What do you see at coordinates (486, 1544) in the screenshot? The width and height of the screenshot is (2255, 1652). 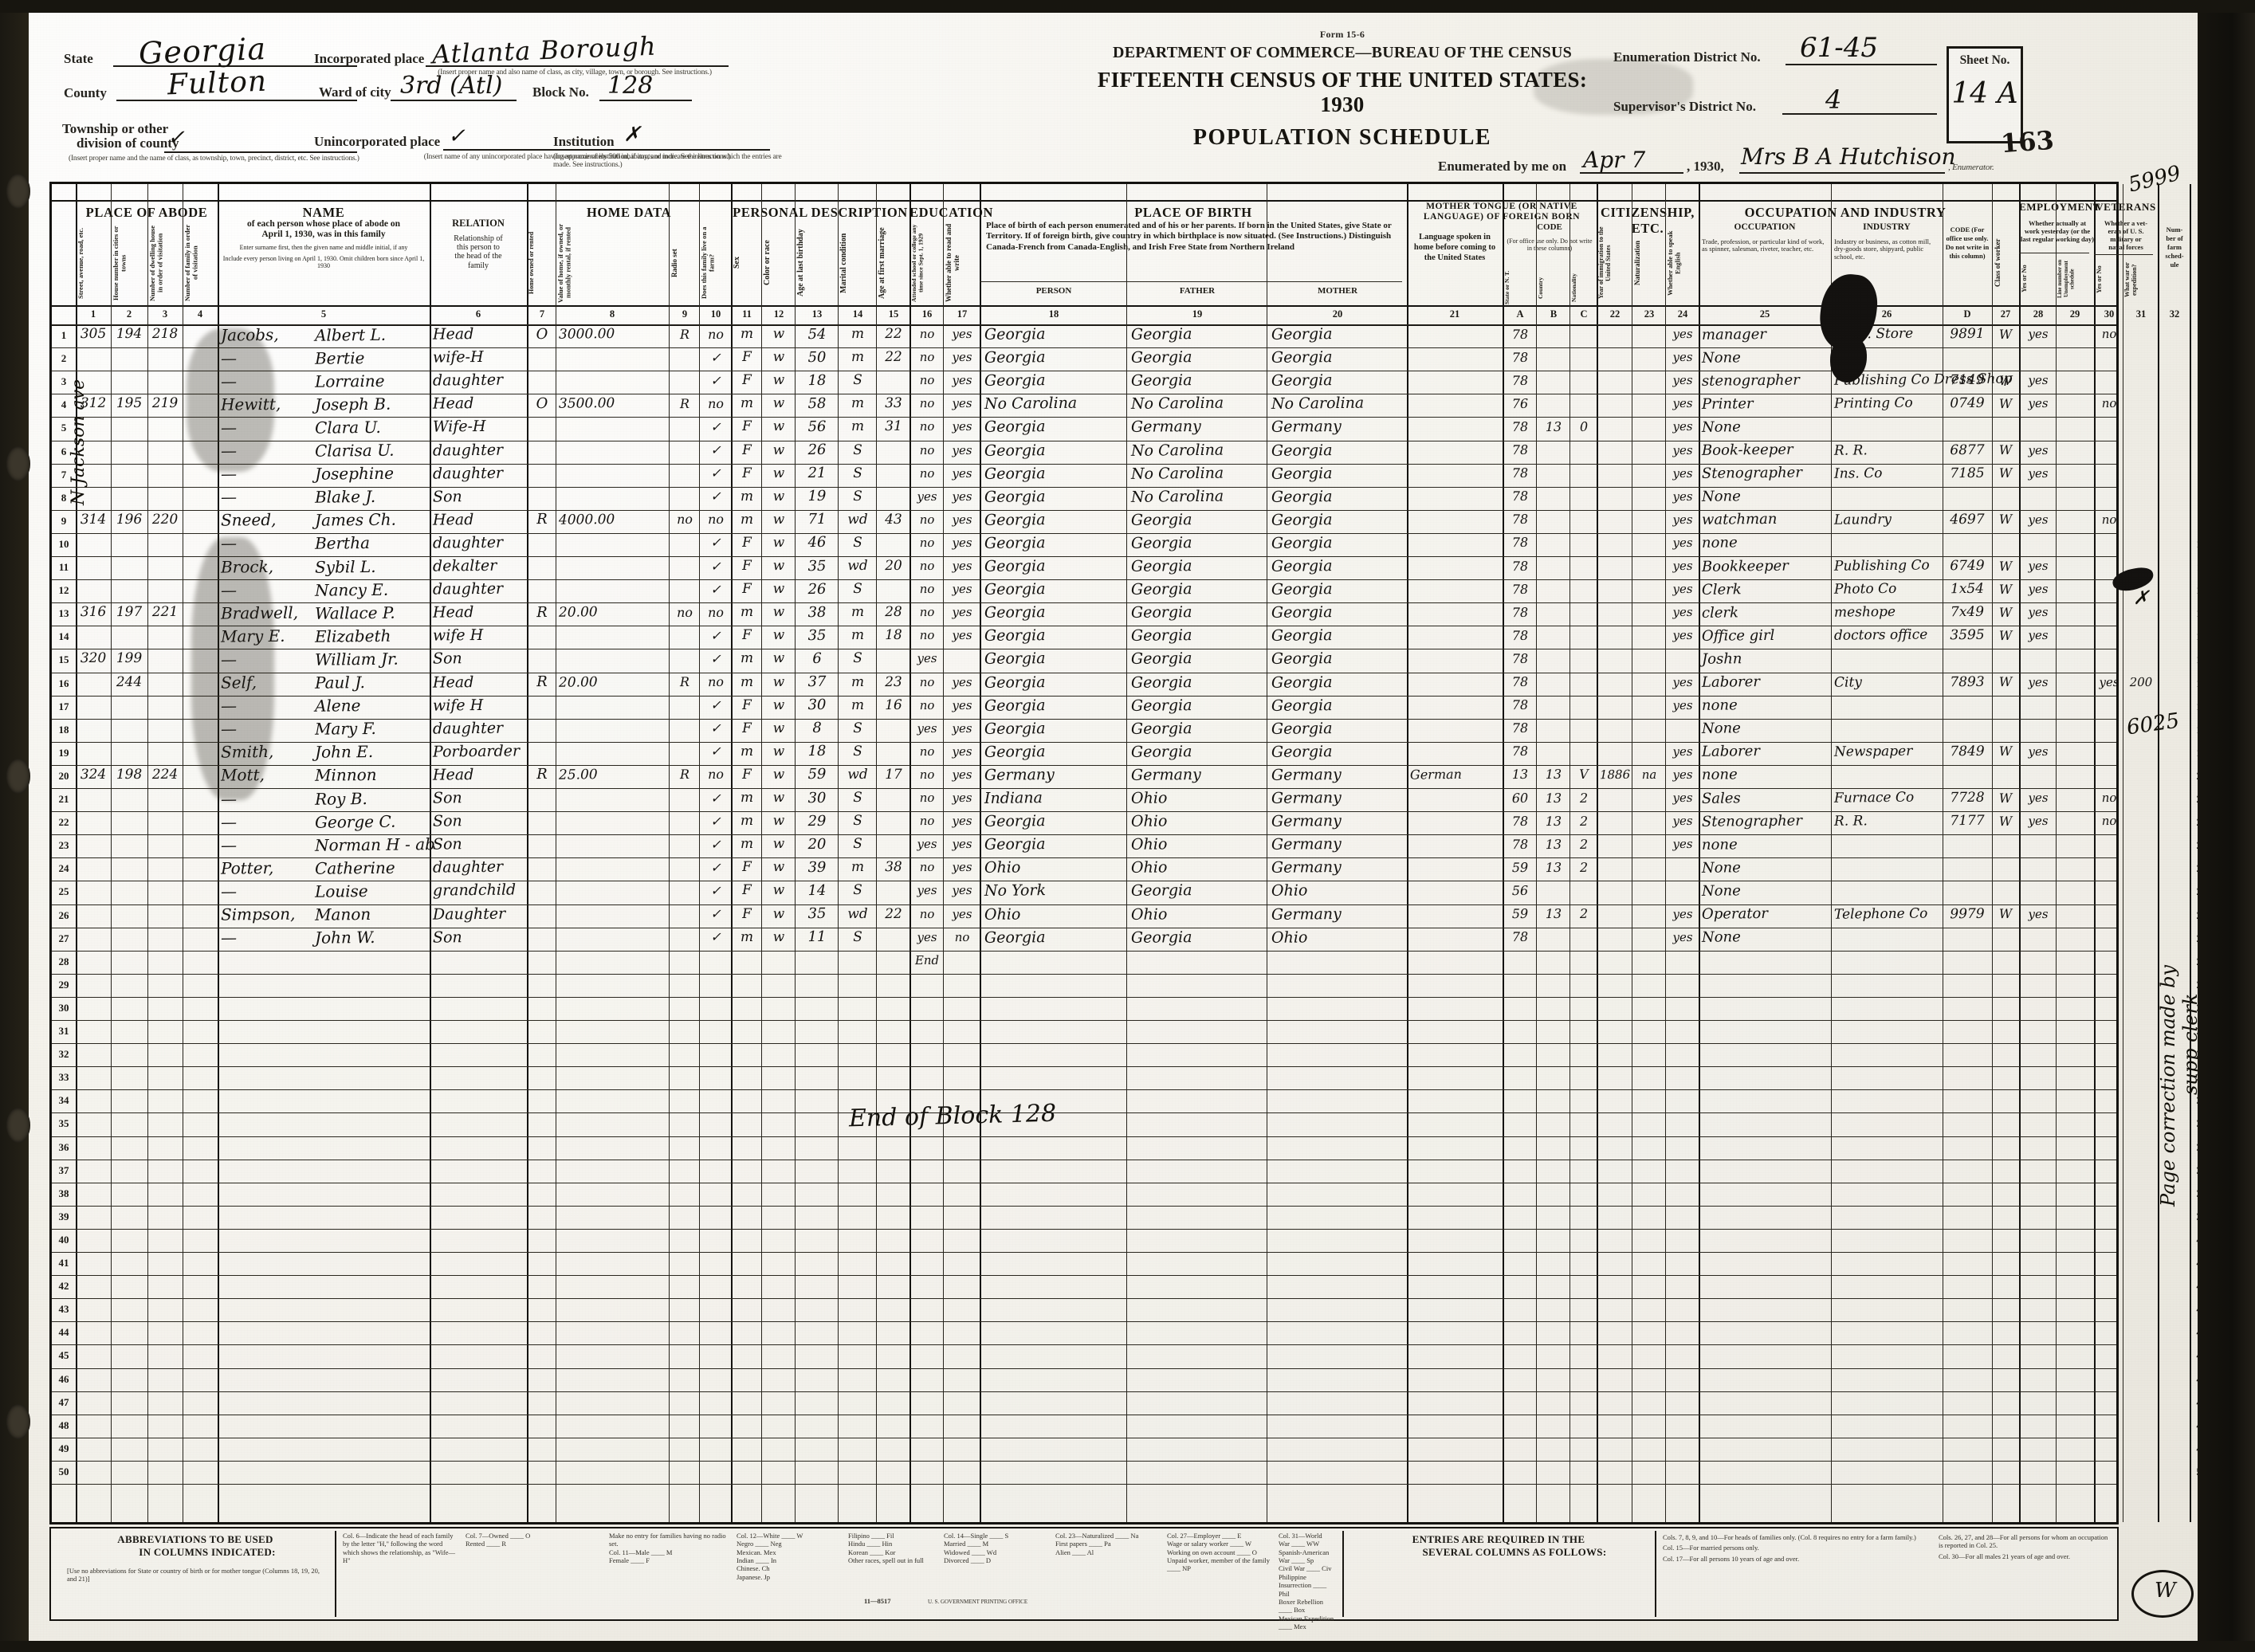 I see `footer-abbrev-line: Rented ____ R` at bounding box center [486, 1544].